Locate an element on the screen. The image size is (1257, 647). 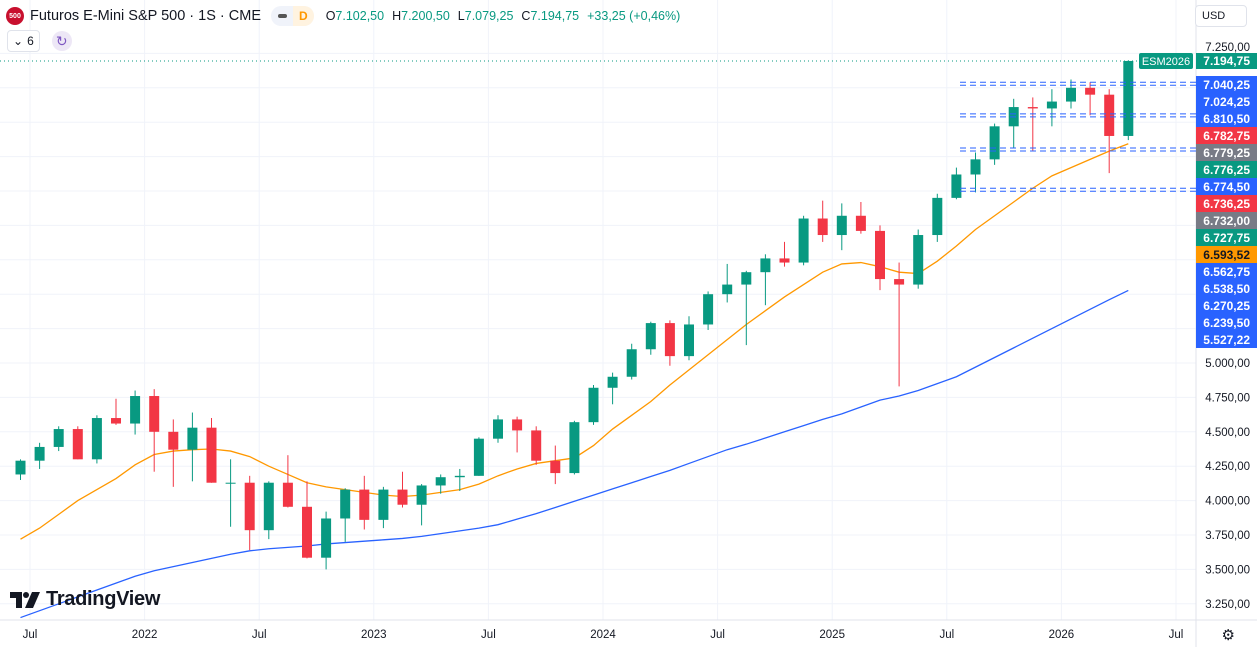
indicators-toggle-button: ⌄ 6 is located at coordinates (23, 41).